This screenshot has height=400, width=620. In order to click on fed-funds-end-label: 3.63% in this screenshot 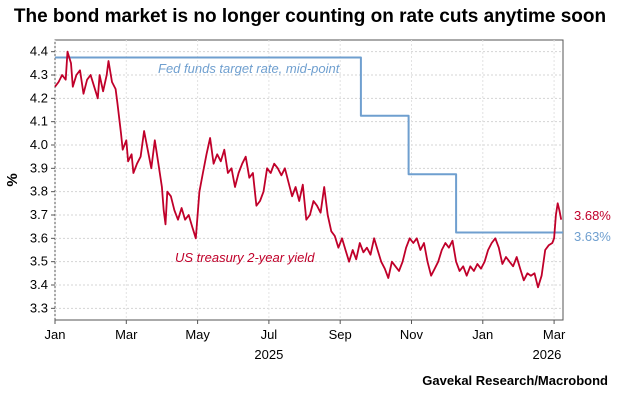, I will do `click(592, 236)`.